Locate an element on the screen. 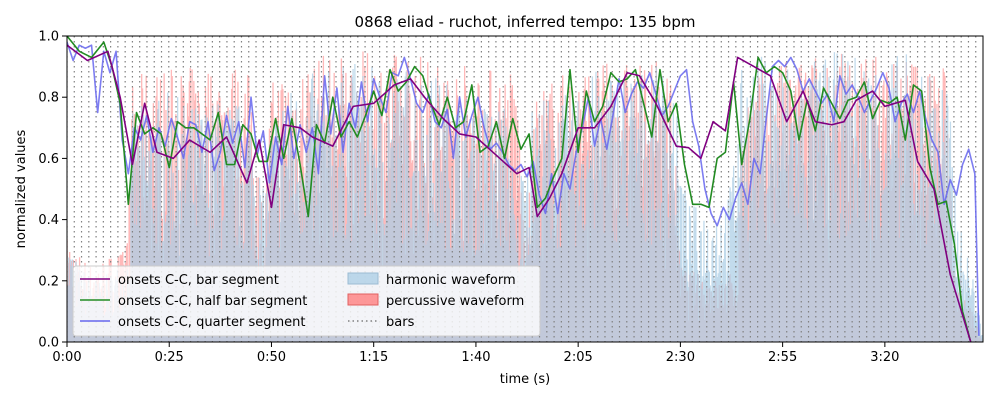 The height and width of the screenshot is (404, 1000). legend-label-harmonic: harmonic waveform is located at coordinates (451, 280).